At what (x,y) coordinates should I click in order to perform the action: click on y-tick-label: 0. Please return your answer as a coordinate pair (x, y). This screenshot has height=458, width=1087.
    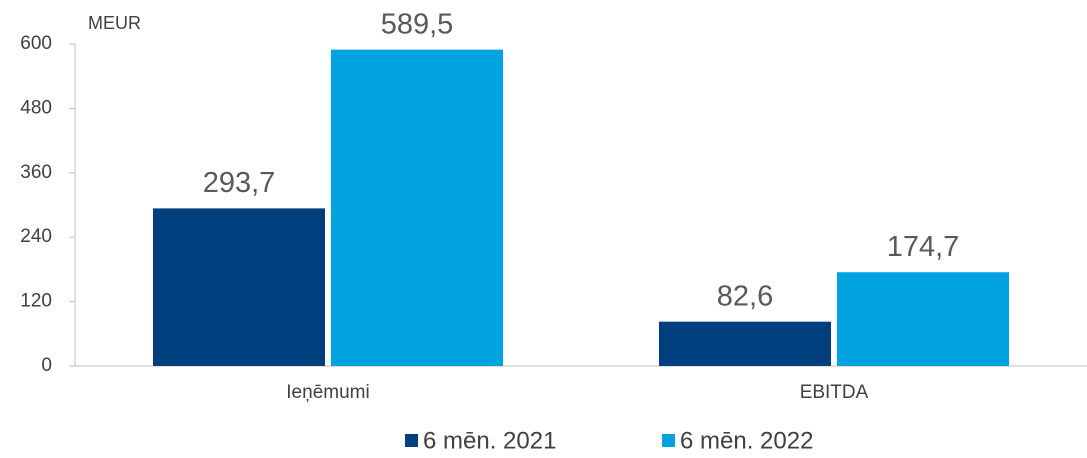
    Looking at the image, I should click on (46, 365).